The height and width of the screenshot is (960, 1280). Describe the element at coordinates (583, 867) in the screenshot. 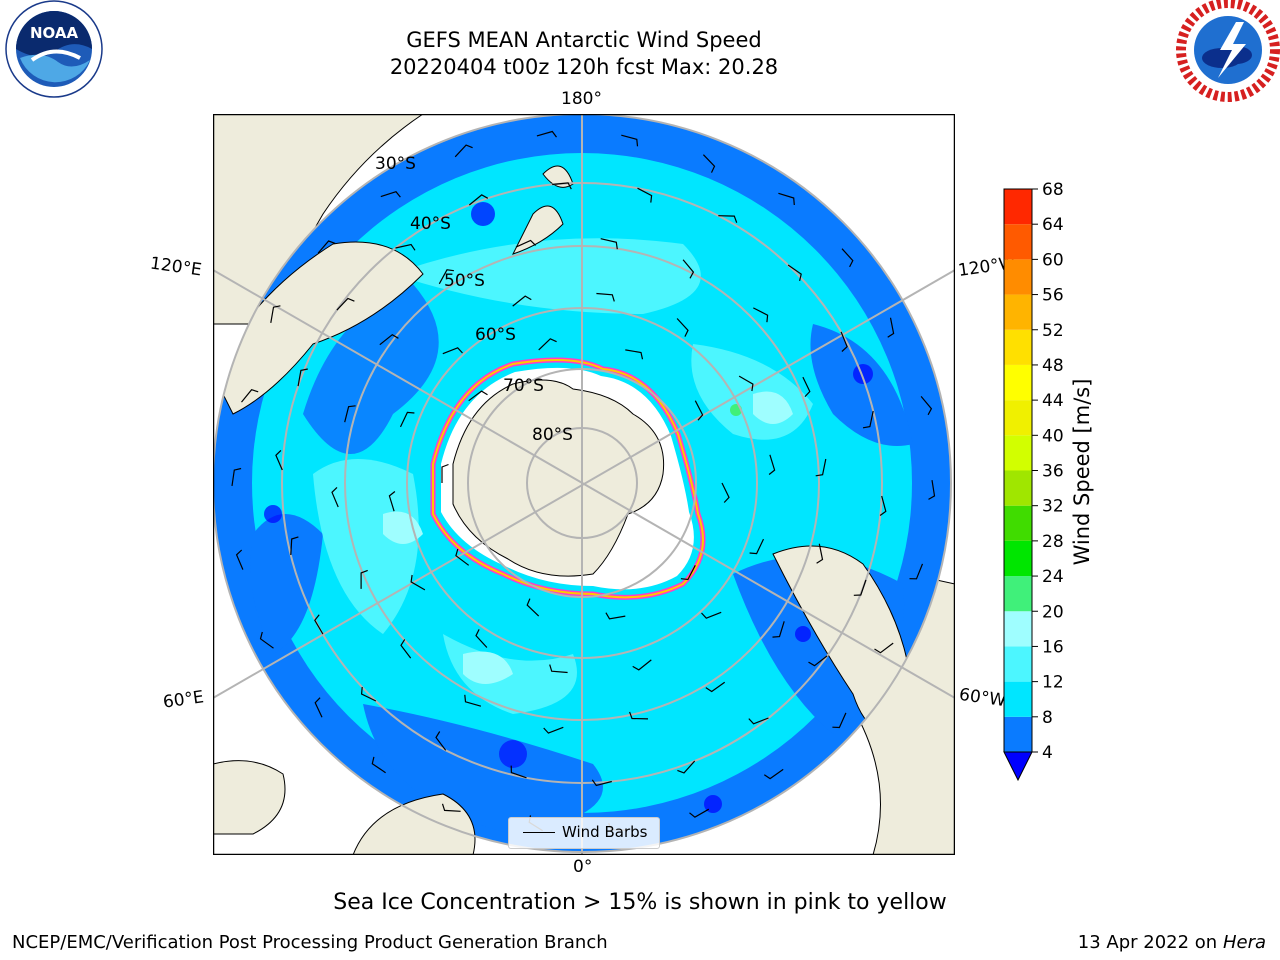

I see `lon-label-0: 0°` at that location.